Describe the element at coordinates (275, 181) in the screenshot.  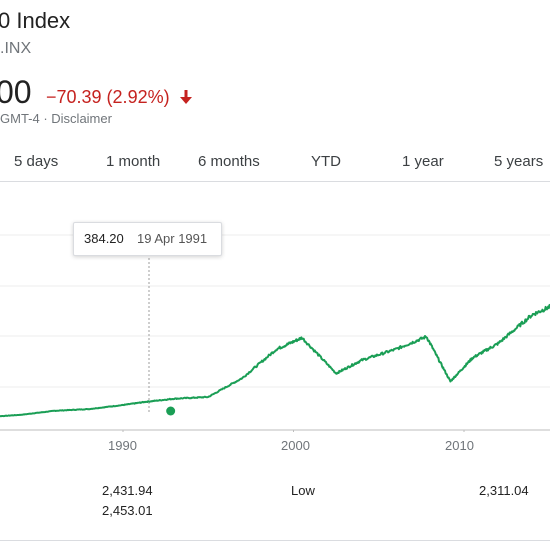
I see `tabs-divider` at that location.